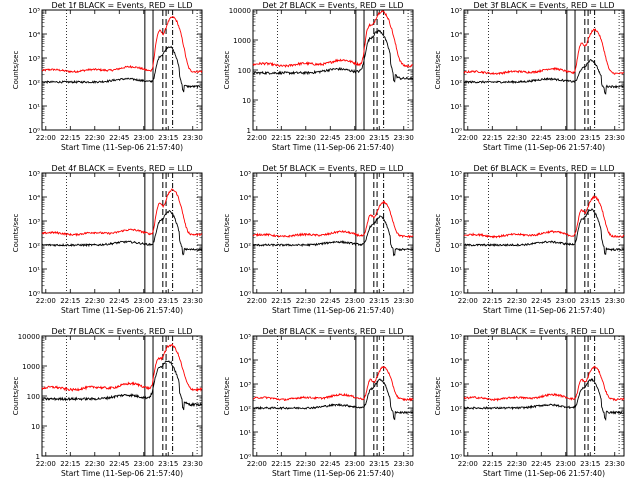  Describe the element at coordinates (249, 131) in the screenshot. I see `y-tick-label: 1` at that location.